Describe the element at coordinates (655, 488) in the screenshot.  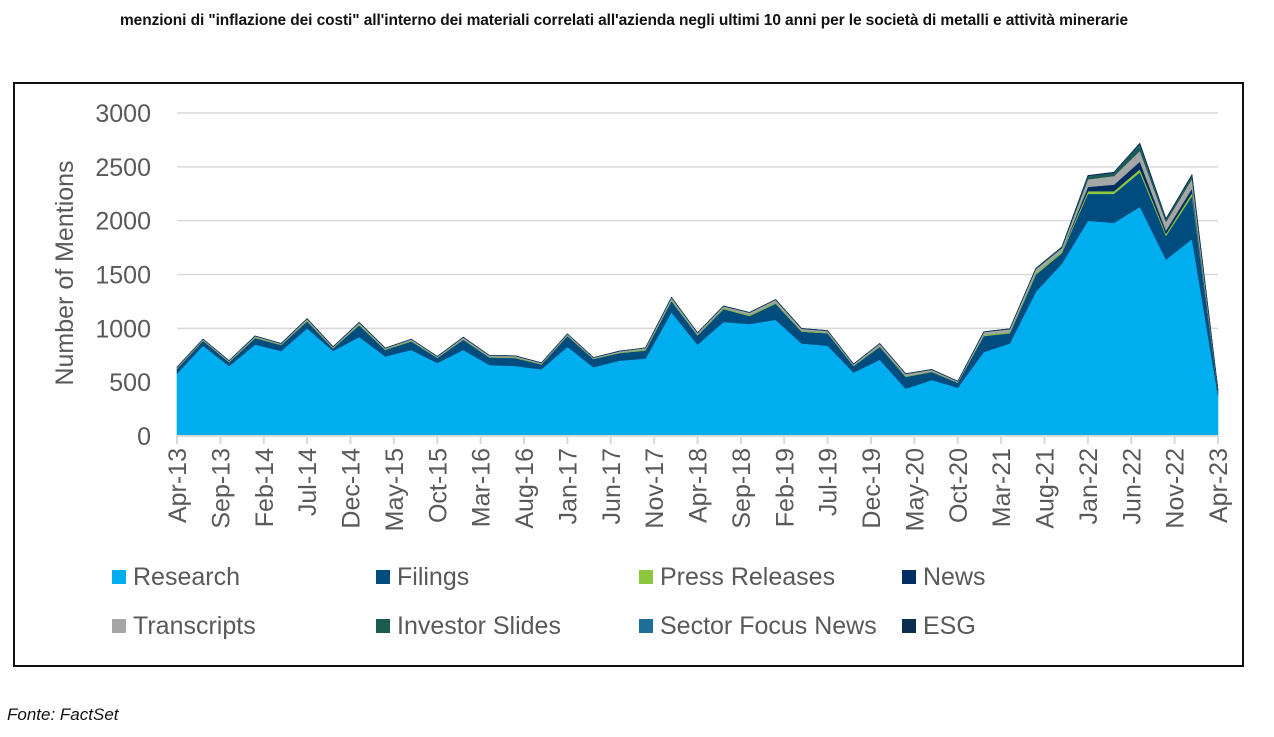
I see `x-tick-label: Nov-17` at that location.